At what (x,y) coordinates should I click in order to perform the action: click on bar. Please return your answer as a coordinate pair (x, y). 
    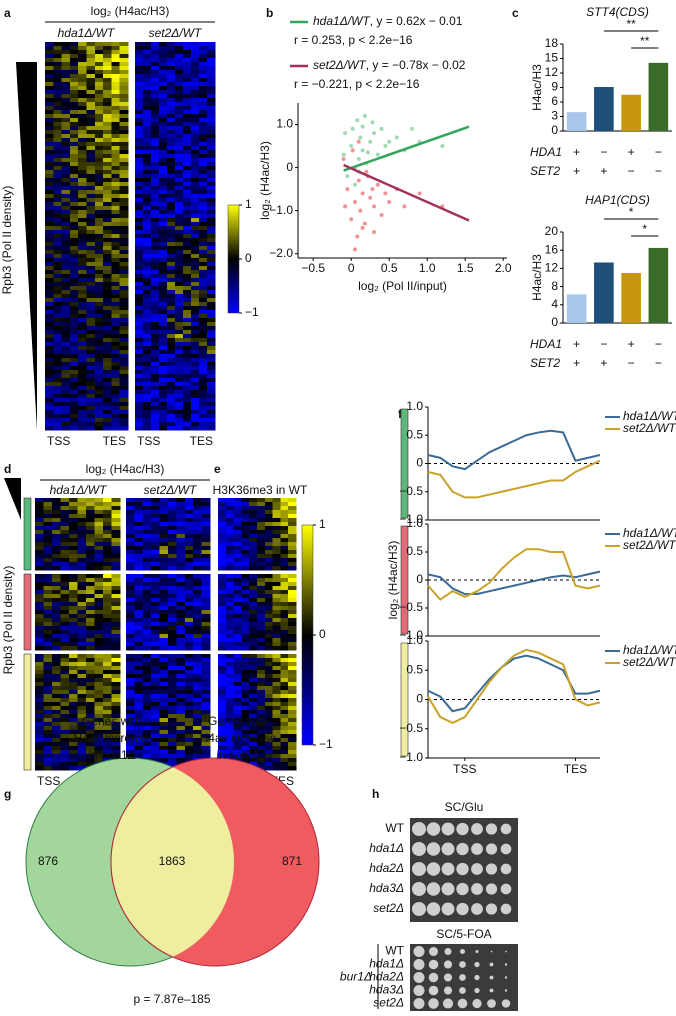
    Looking at the image, I should click on (658, 96).